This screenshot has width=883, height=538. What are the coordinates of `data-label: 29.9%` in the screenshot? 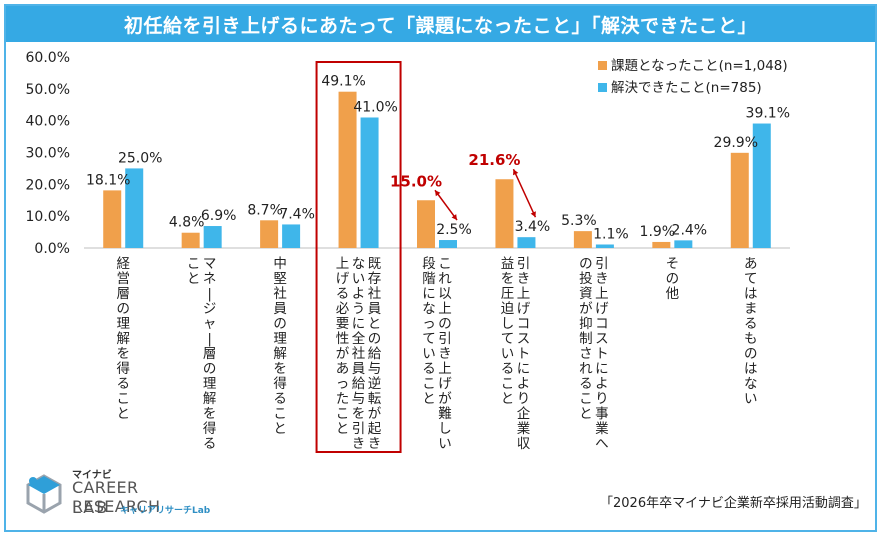 It's located at (736, 143).